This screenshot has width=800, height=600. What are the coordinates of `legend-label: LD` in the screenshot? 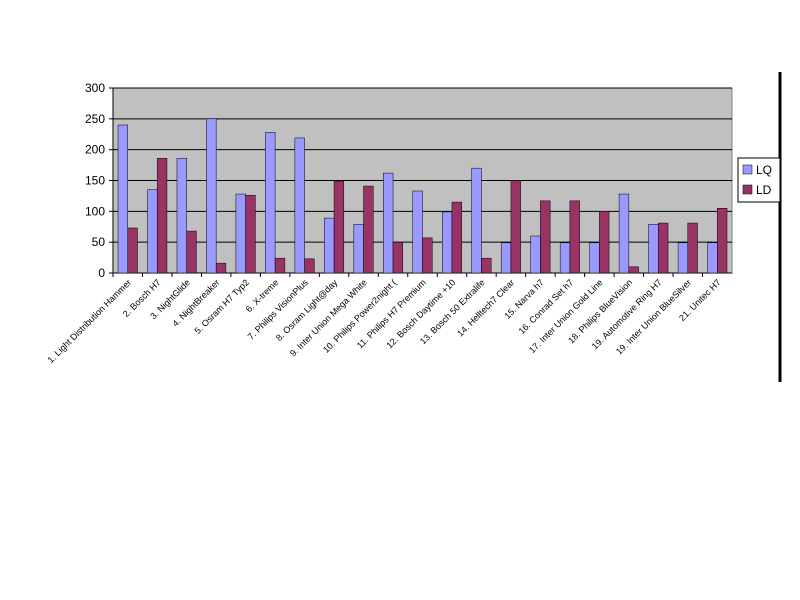 It's located at (764, 190).